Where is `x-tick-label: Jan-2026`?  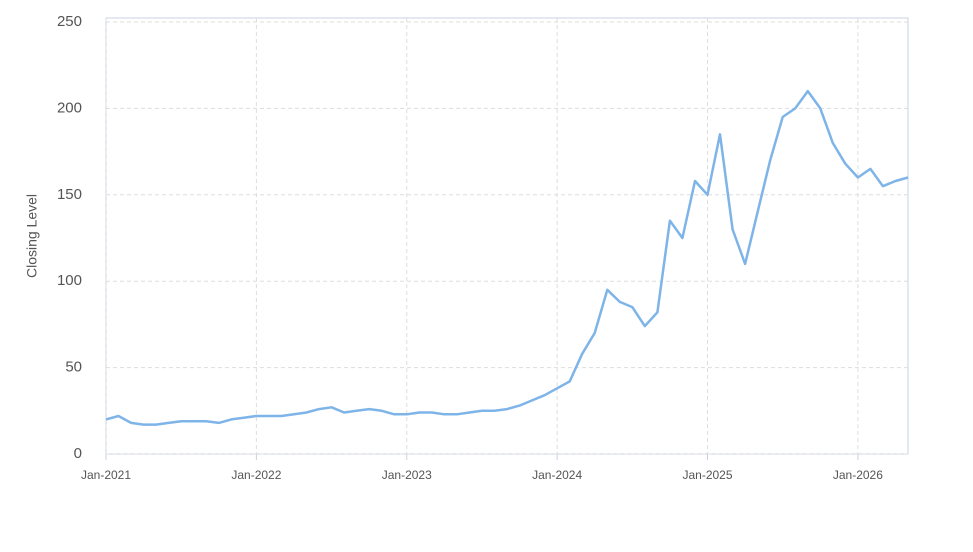
x-tick-label: Jan-2026 is located at coordinates (858, 475).